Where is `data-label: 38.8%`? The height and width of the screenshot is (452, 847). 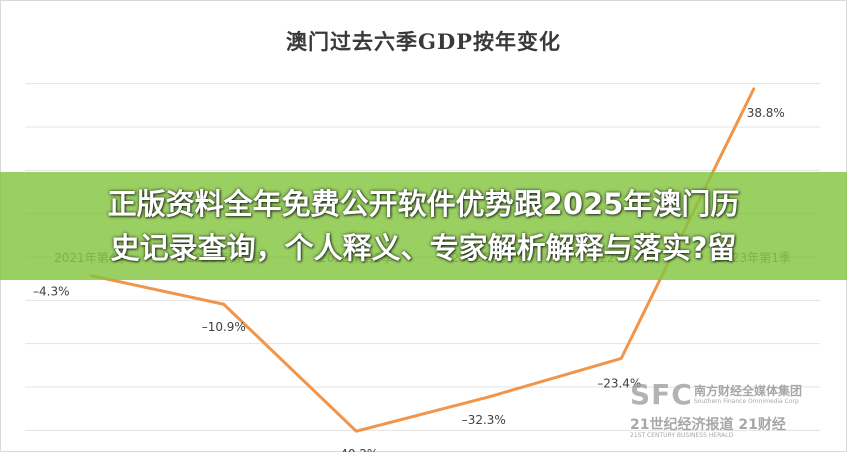
data-label: 38.8% is located at coordinates (766, 113).